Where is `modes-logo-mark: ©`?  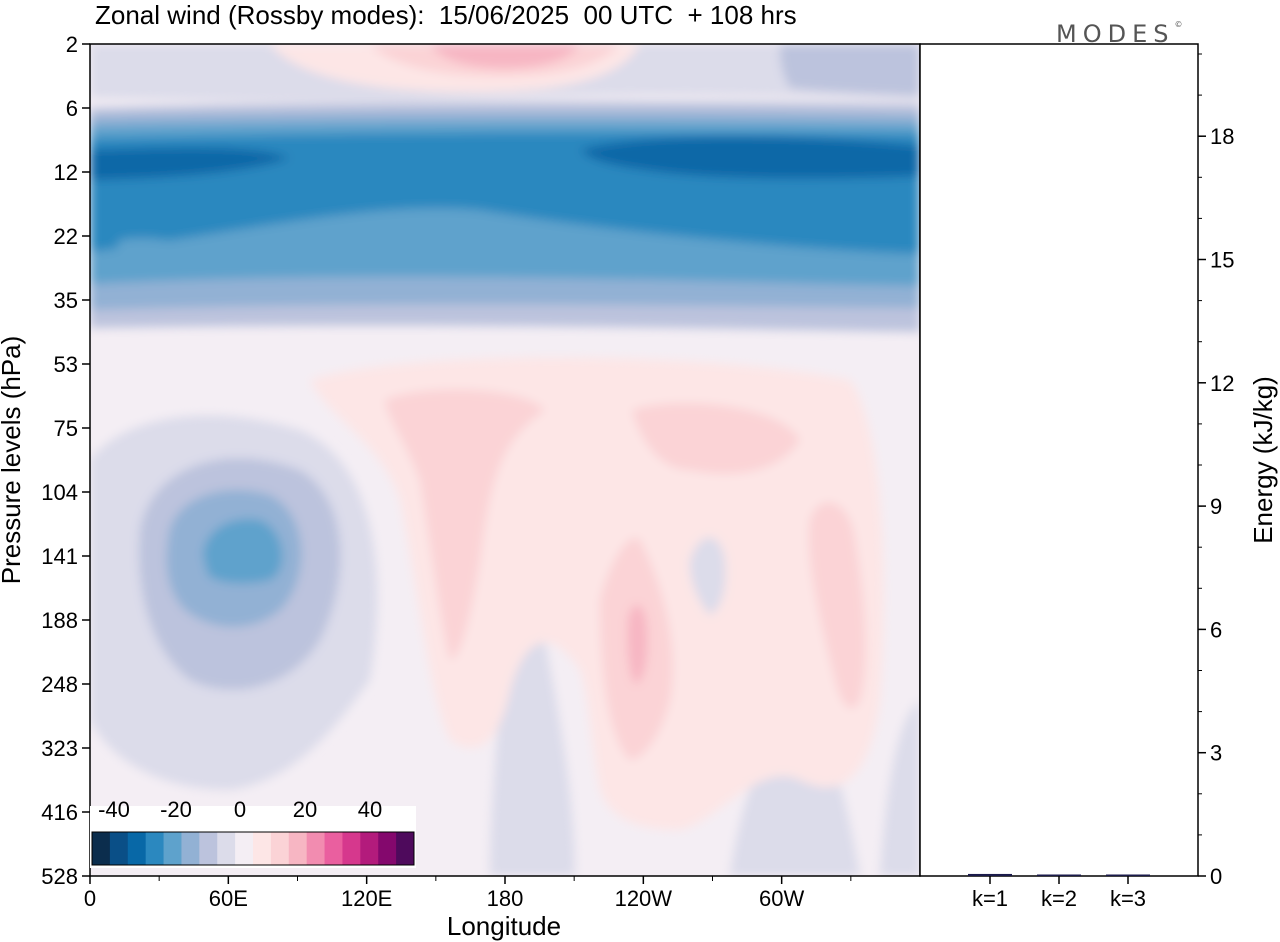
modes-logo-mark: © is located at coordinates (1178, 24).